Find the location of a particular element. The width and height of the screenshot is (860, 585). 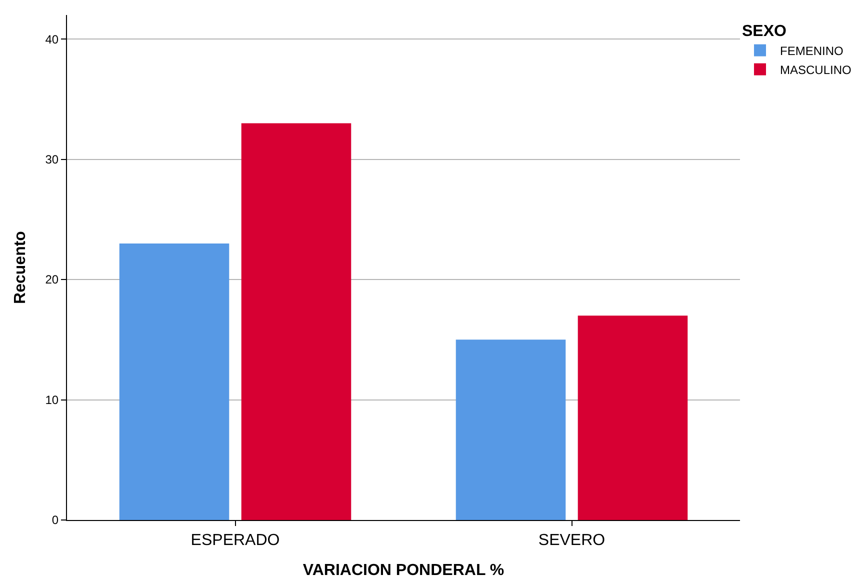

legend-title: SEXO is located at coordinates (764, 31).